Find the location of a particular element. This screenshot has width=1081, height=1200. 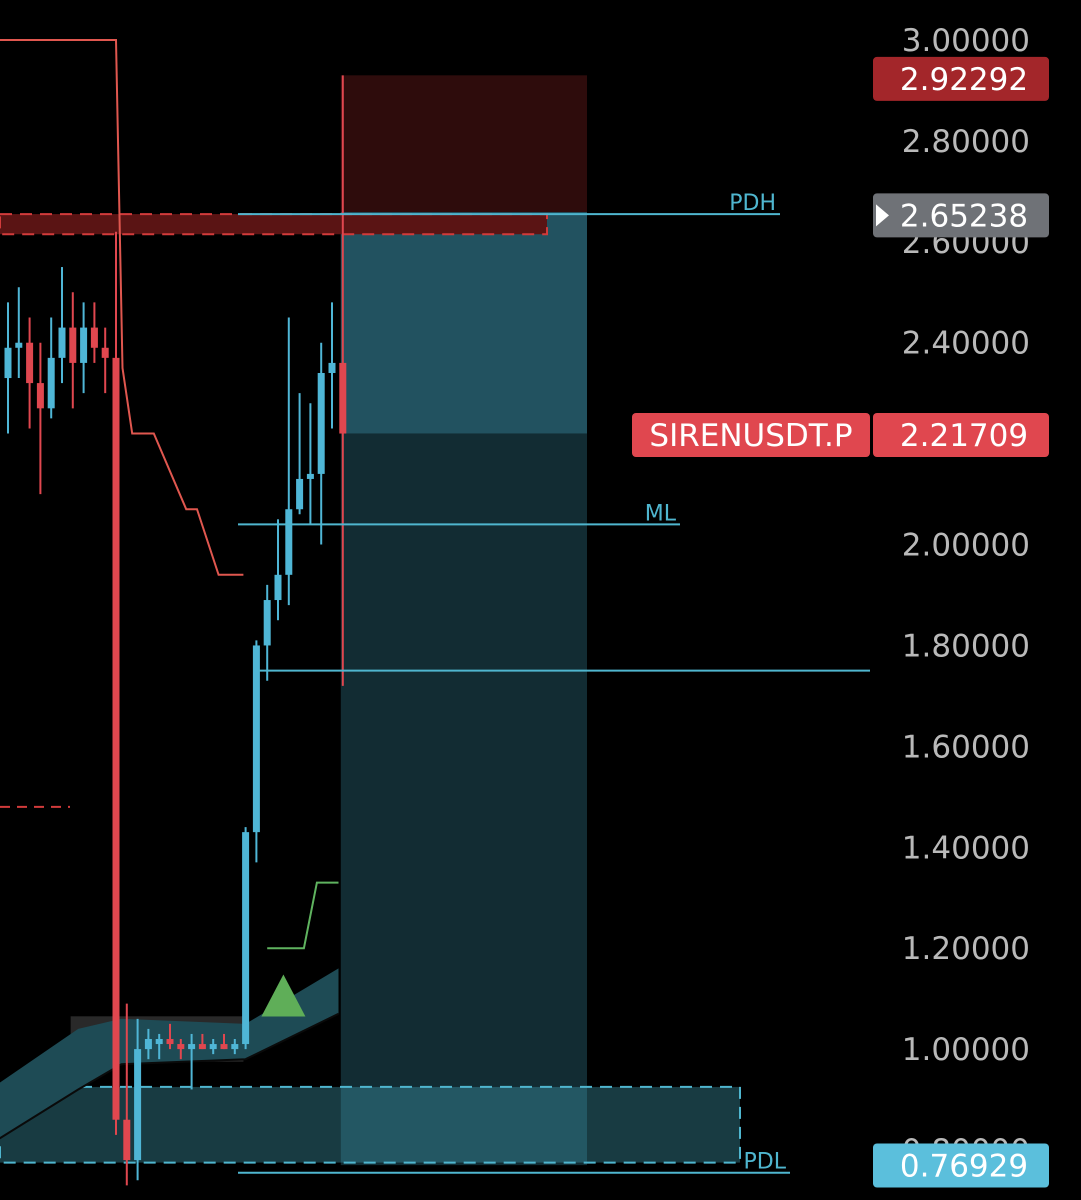

ribbon-fill is located at coordinates (169, 1053).